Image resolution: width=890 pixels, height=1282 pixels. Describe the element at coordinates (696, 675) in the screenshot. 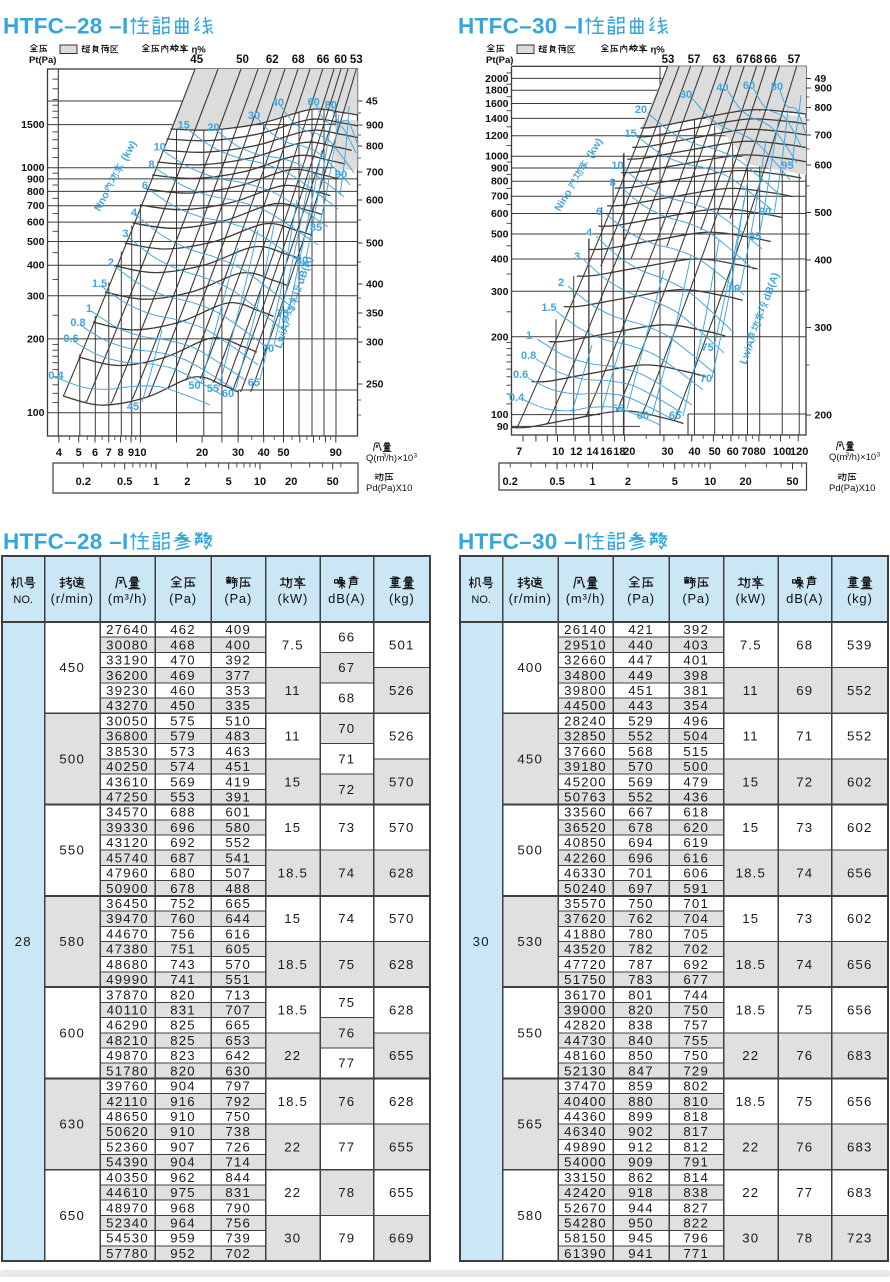

I see `svg-text: 398` at that location.